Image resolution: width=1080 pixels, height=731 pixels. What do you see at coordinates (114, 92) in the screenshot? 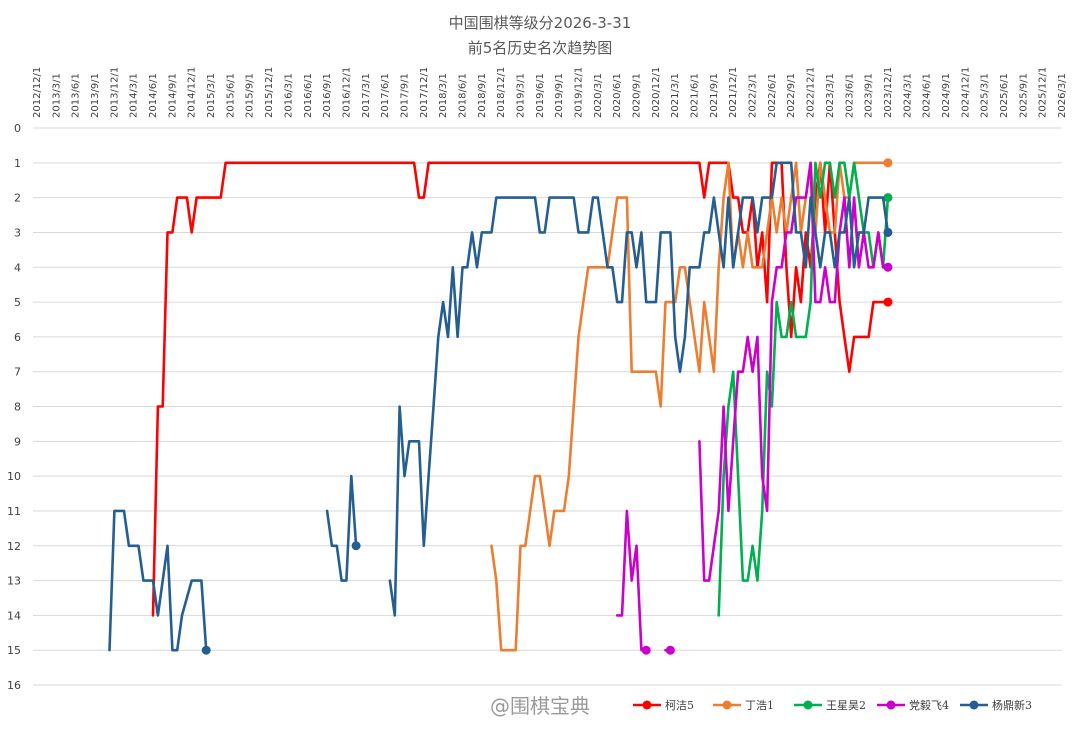
I see `x-tick-label: 2013/12/1` at bounding box center [114, 92].